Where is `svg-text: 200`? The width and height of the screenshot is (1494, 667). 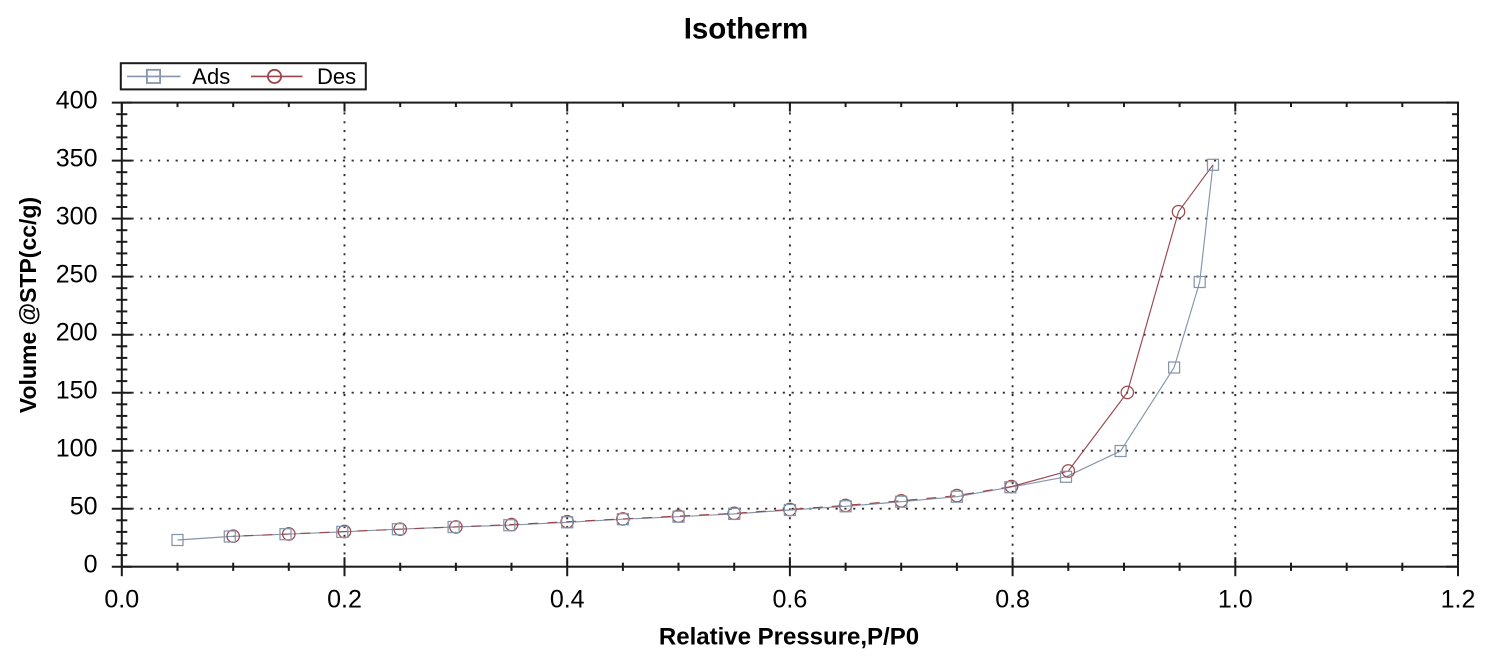 svg-text: 200 is located at coordinates (77, 333).